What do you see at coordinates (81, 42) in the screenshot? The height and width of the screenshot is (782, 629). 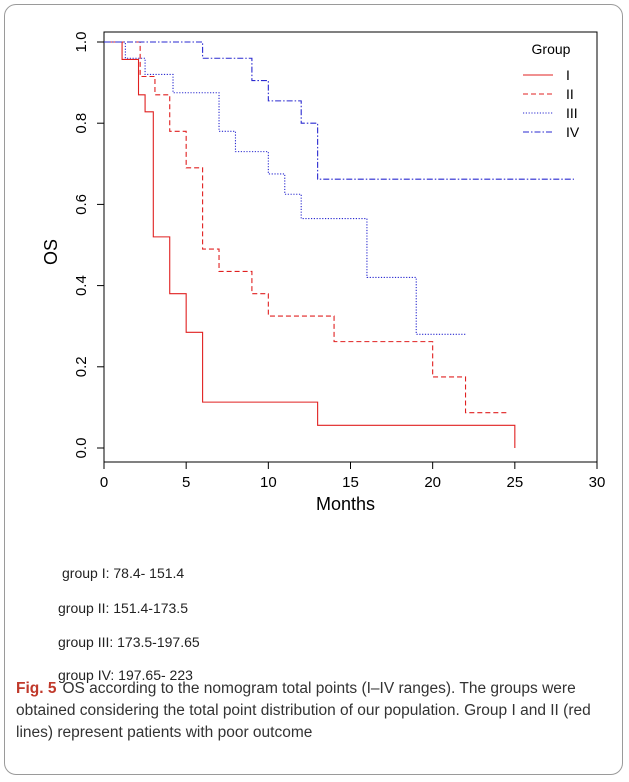 I see `y-tick-label-5: 1.0` at bounding box center [81, 42].